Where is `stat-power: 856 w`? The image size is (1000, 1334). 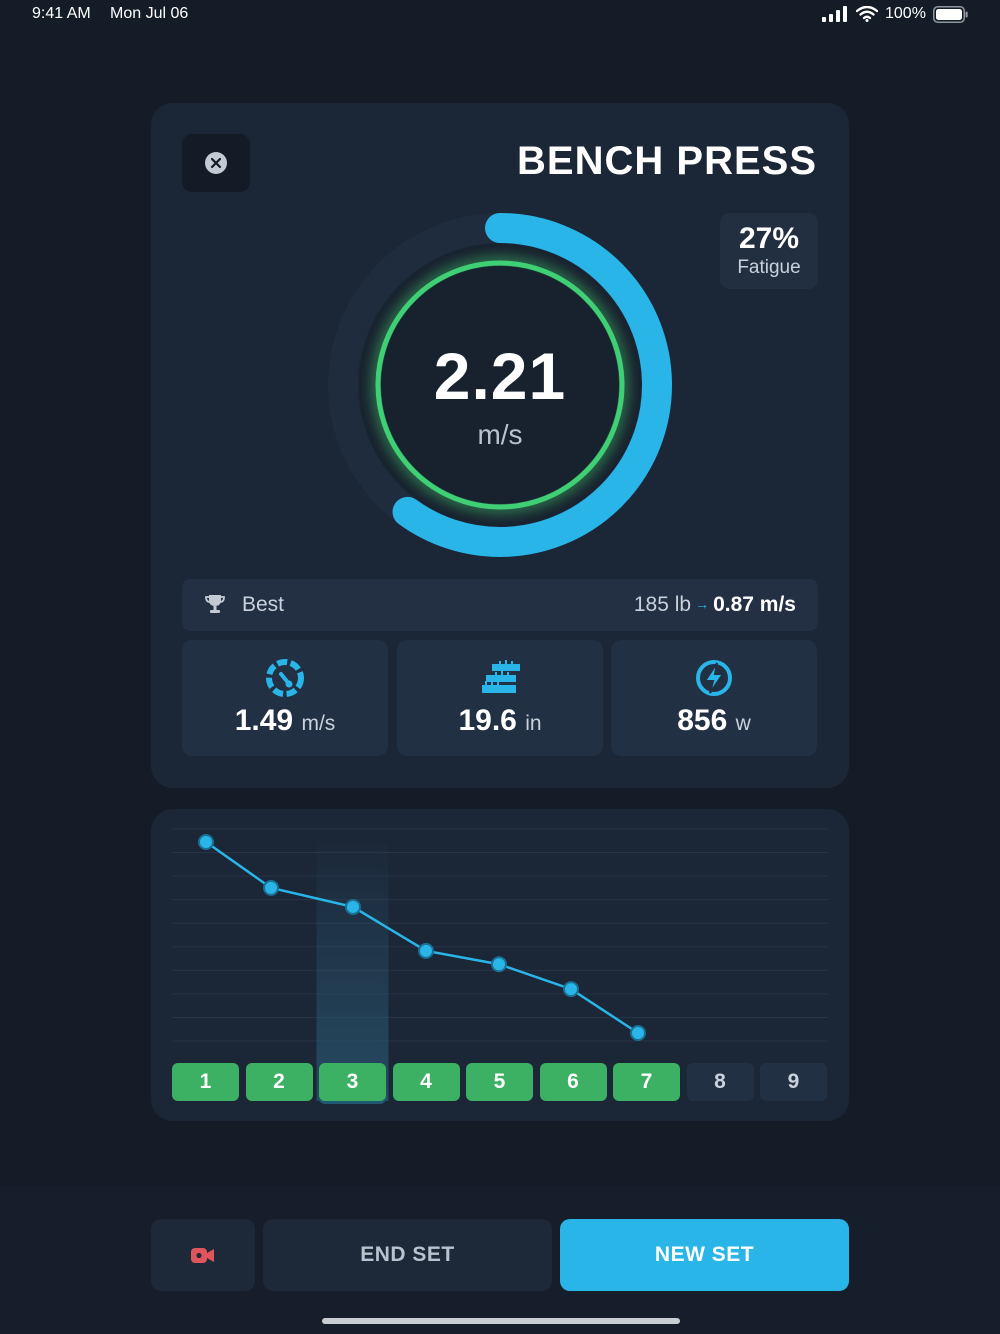 stat-power: 856 w is located at coordinates (714, 698).